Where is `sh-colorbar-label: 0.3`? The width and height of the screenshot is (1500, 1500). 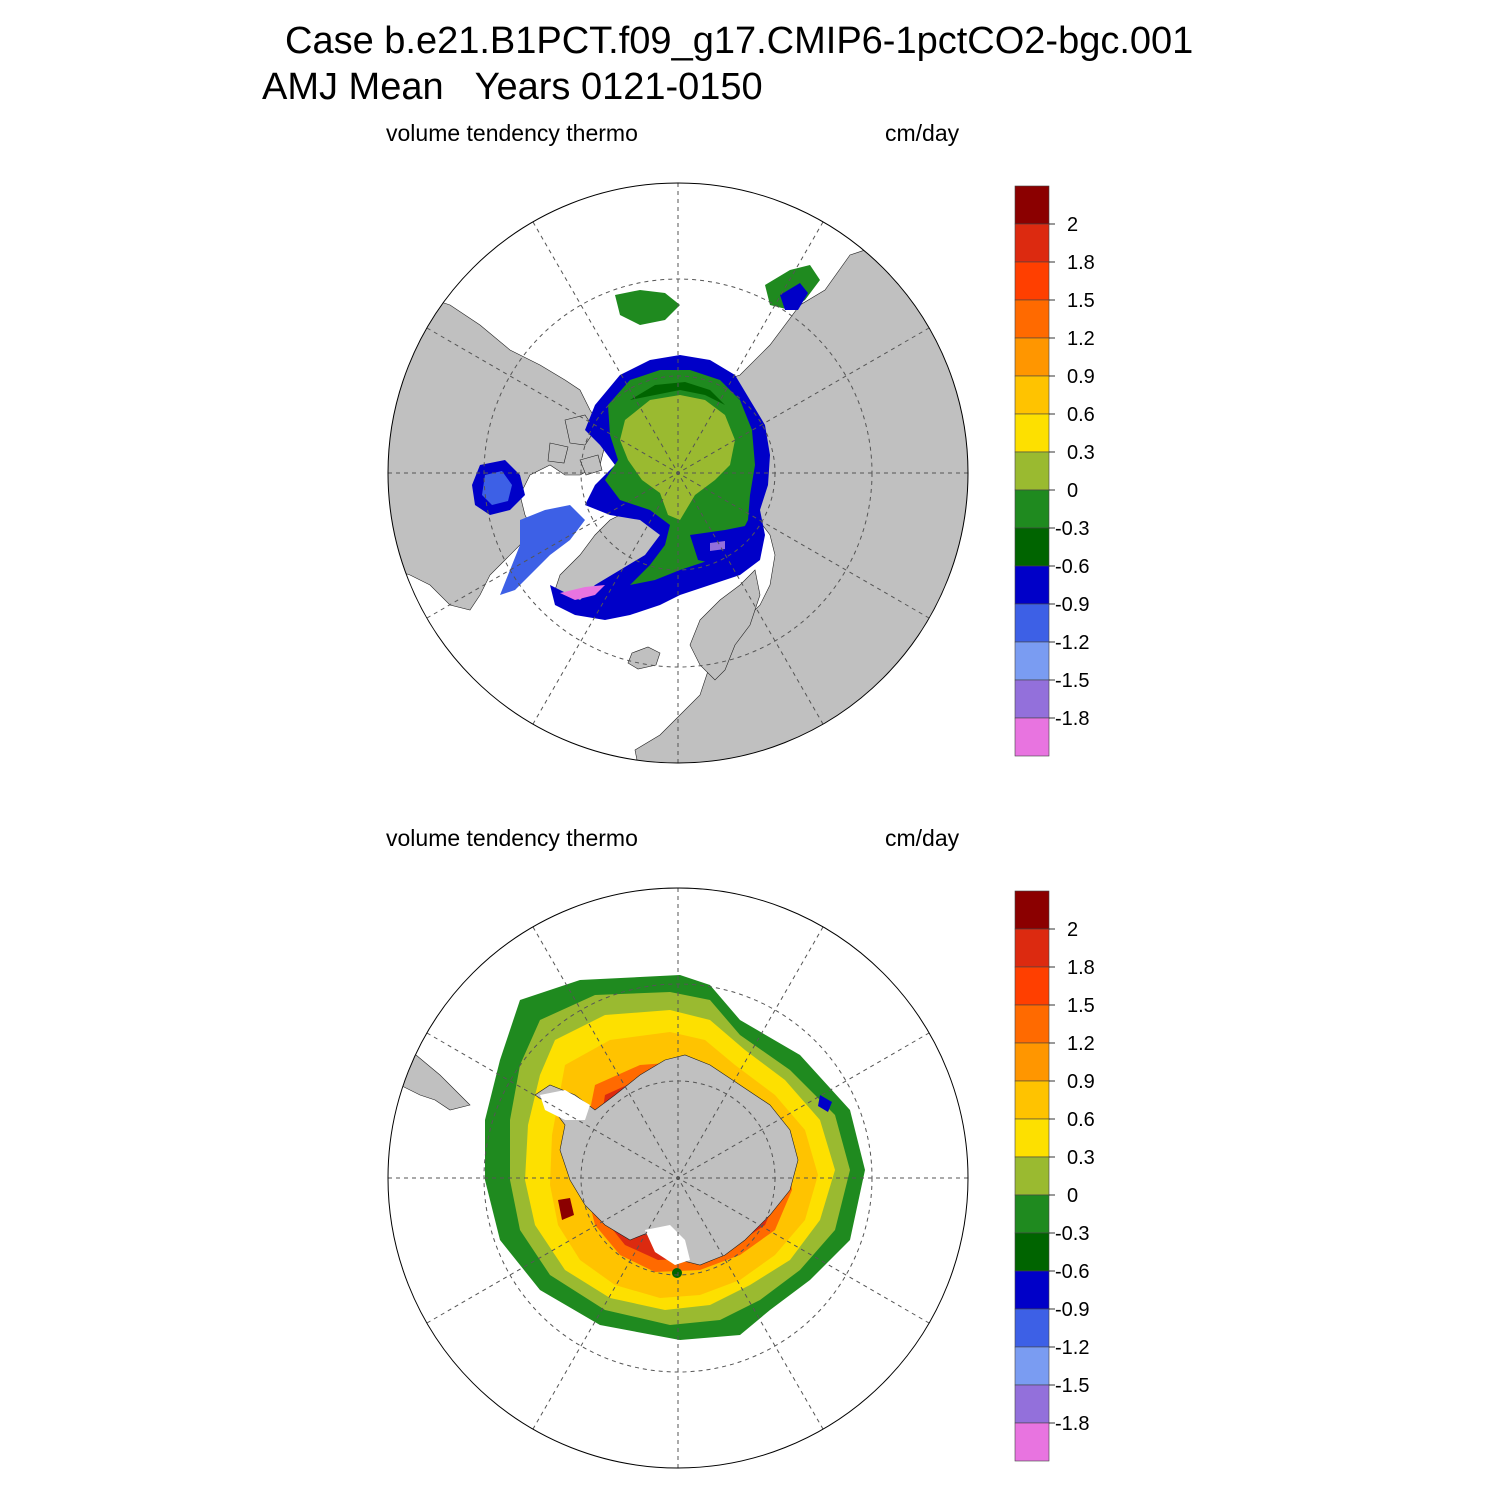
sh-colorbar-label: 0.3 is located at coordinates (1081, 1158).